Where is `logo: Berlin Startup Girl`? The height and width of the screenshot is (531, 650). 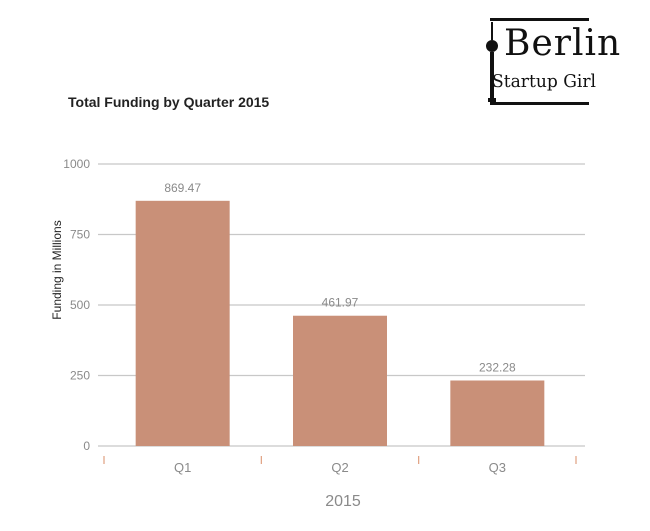 logo: Berlin Startup Girl is located at coordinates (548, 63).